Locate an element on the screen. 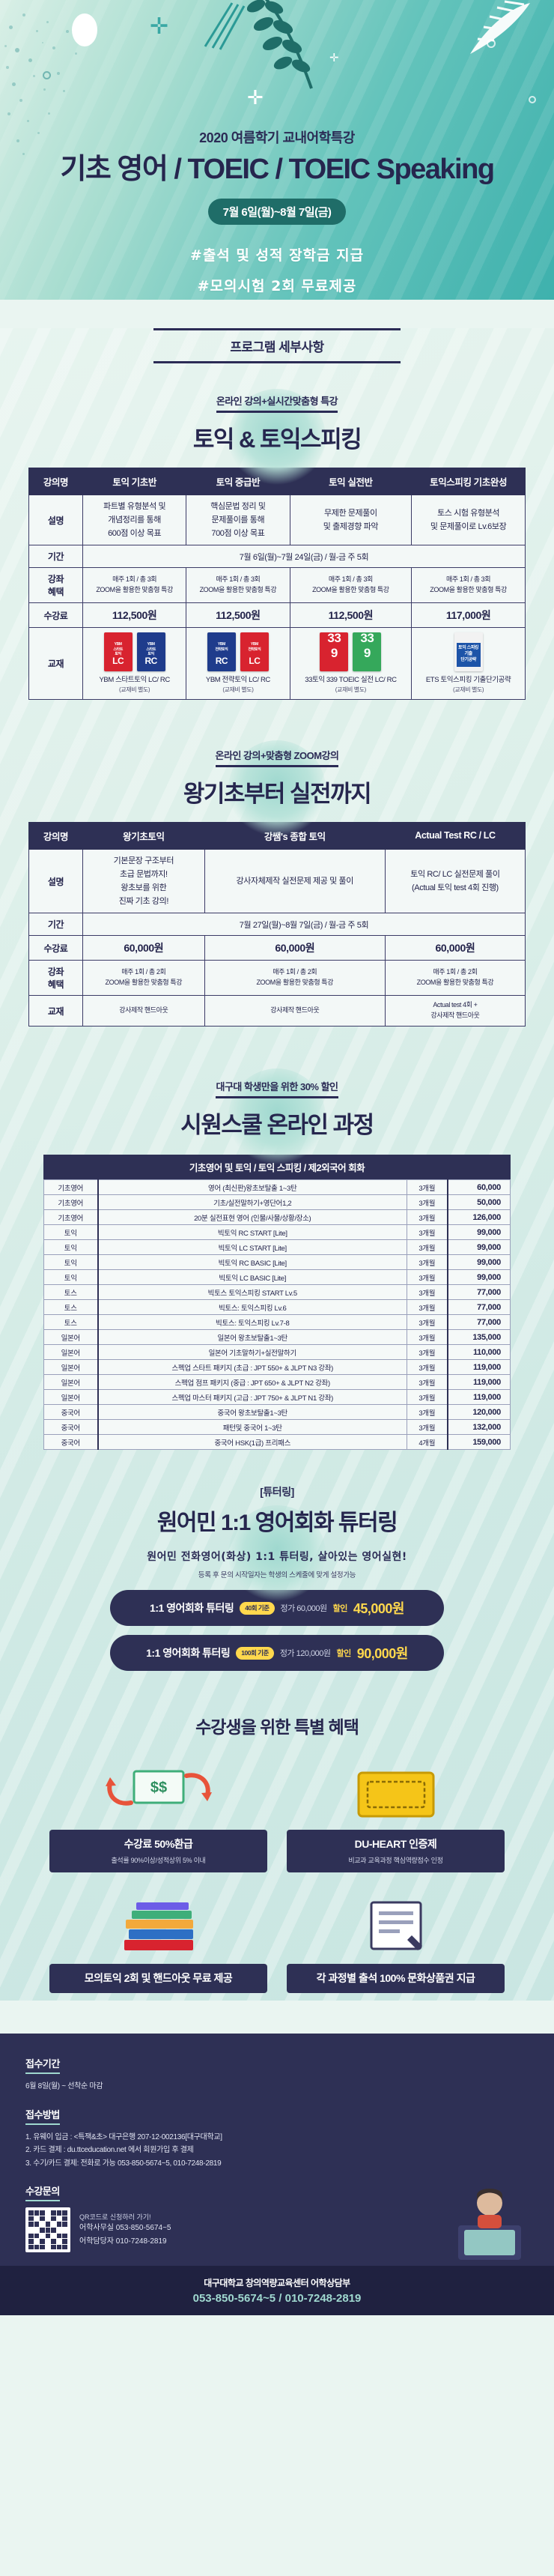 Image resolution: width=554 pixels, height=2576 pixels. th-speaking: 토익스피킹 기초완성 is located at coordinates (469, 481).